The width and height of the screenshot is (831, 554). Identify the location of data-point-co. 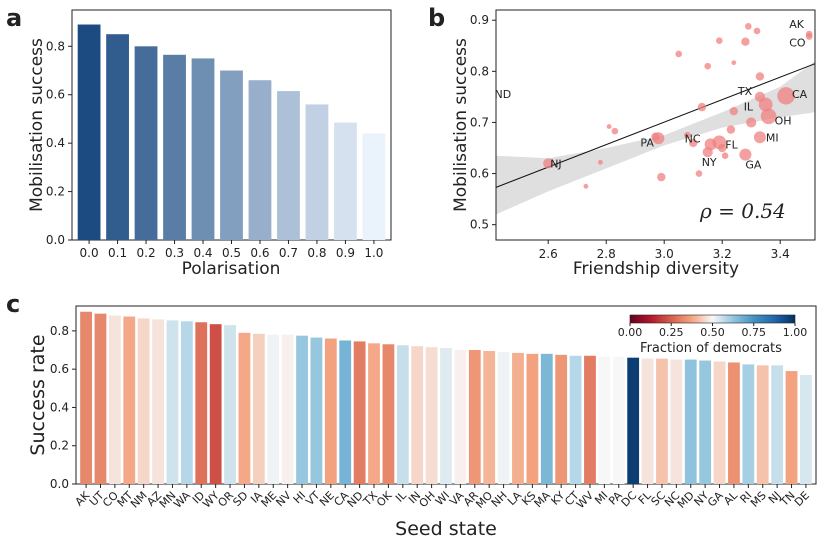
(809, 36).